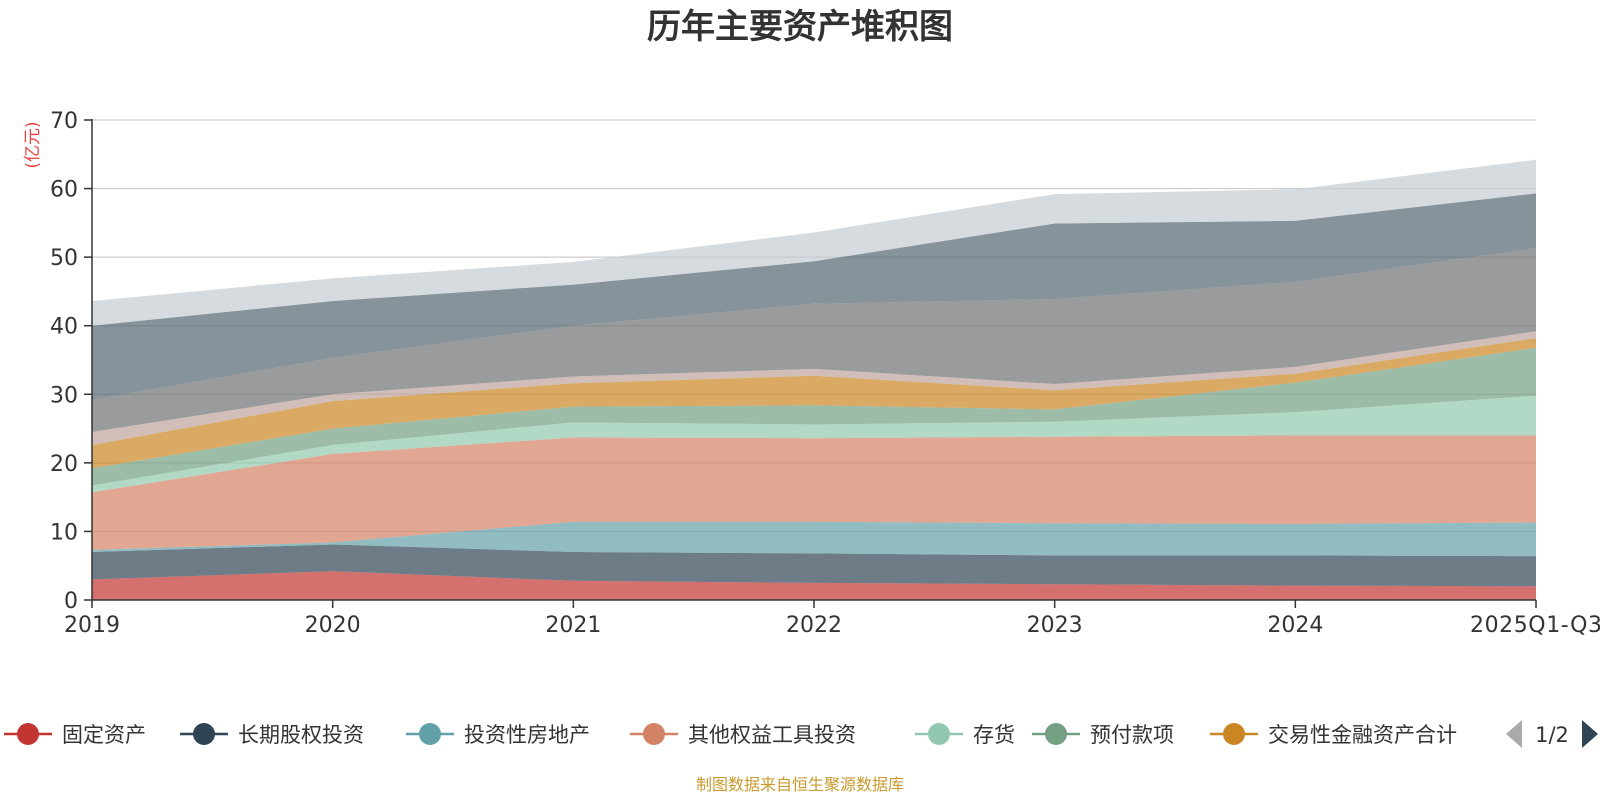  What do you see at coordinates (1132, 735) in the screenshot?
I see `legend-label: 预付款项` at bounding box center [1132, 735].